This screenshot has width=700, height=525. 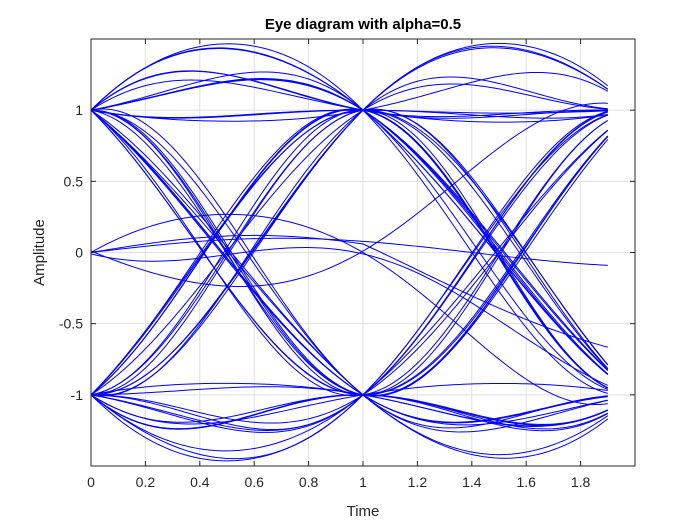 I want to click on y-axis-label: Amplitude, so click(x=39, y=252).